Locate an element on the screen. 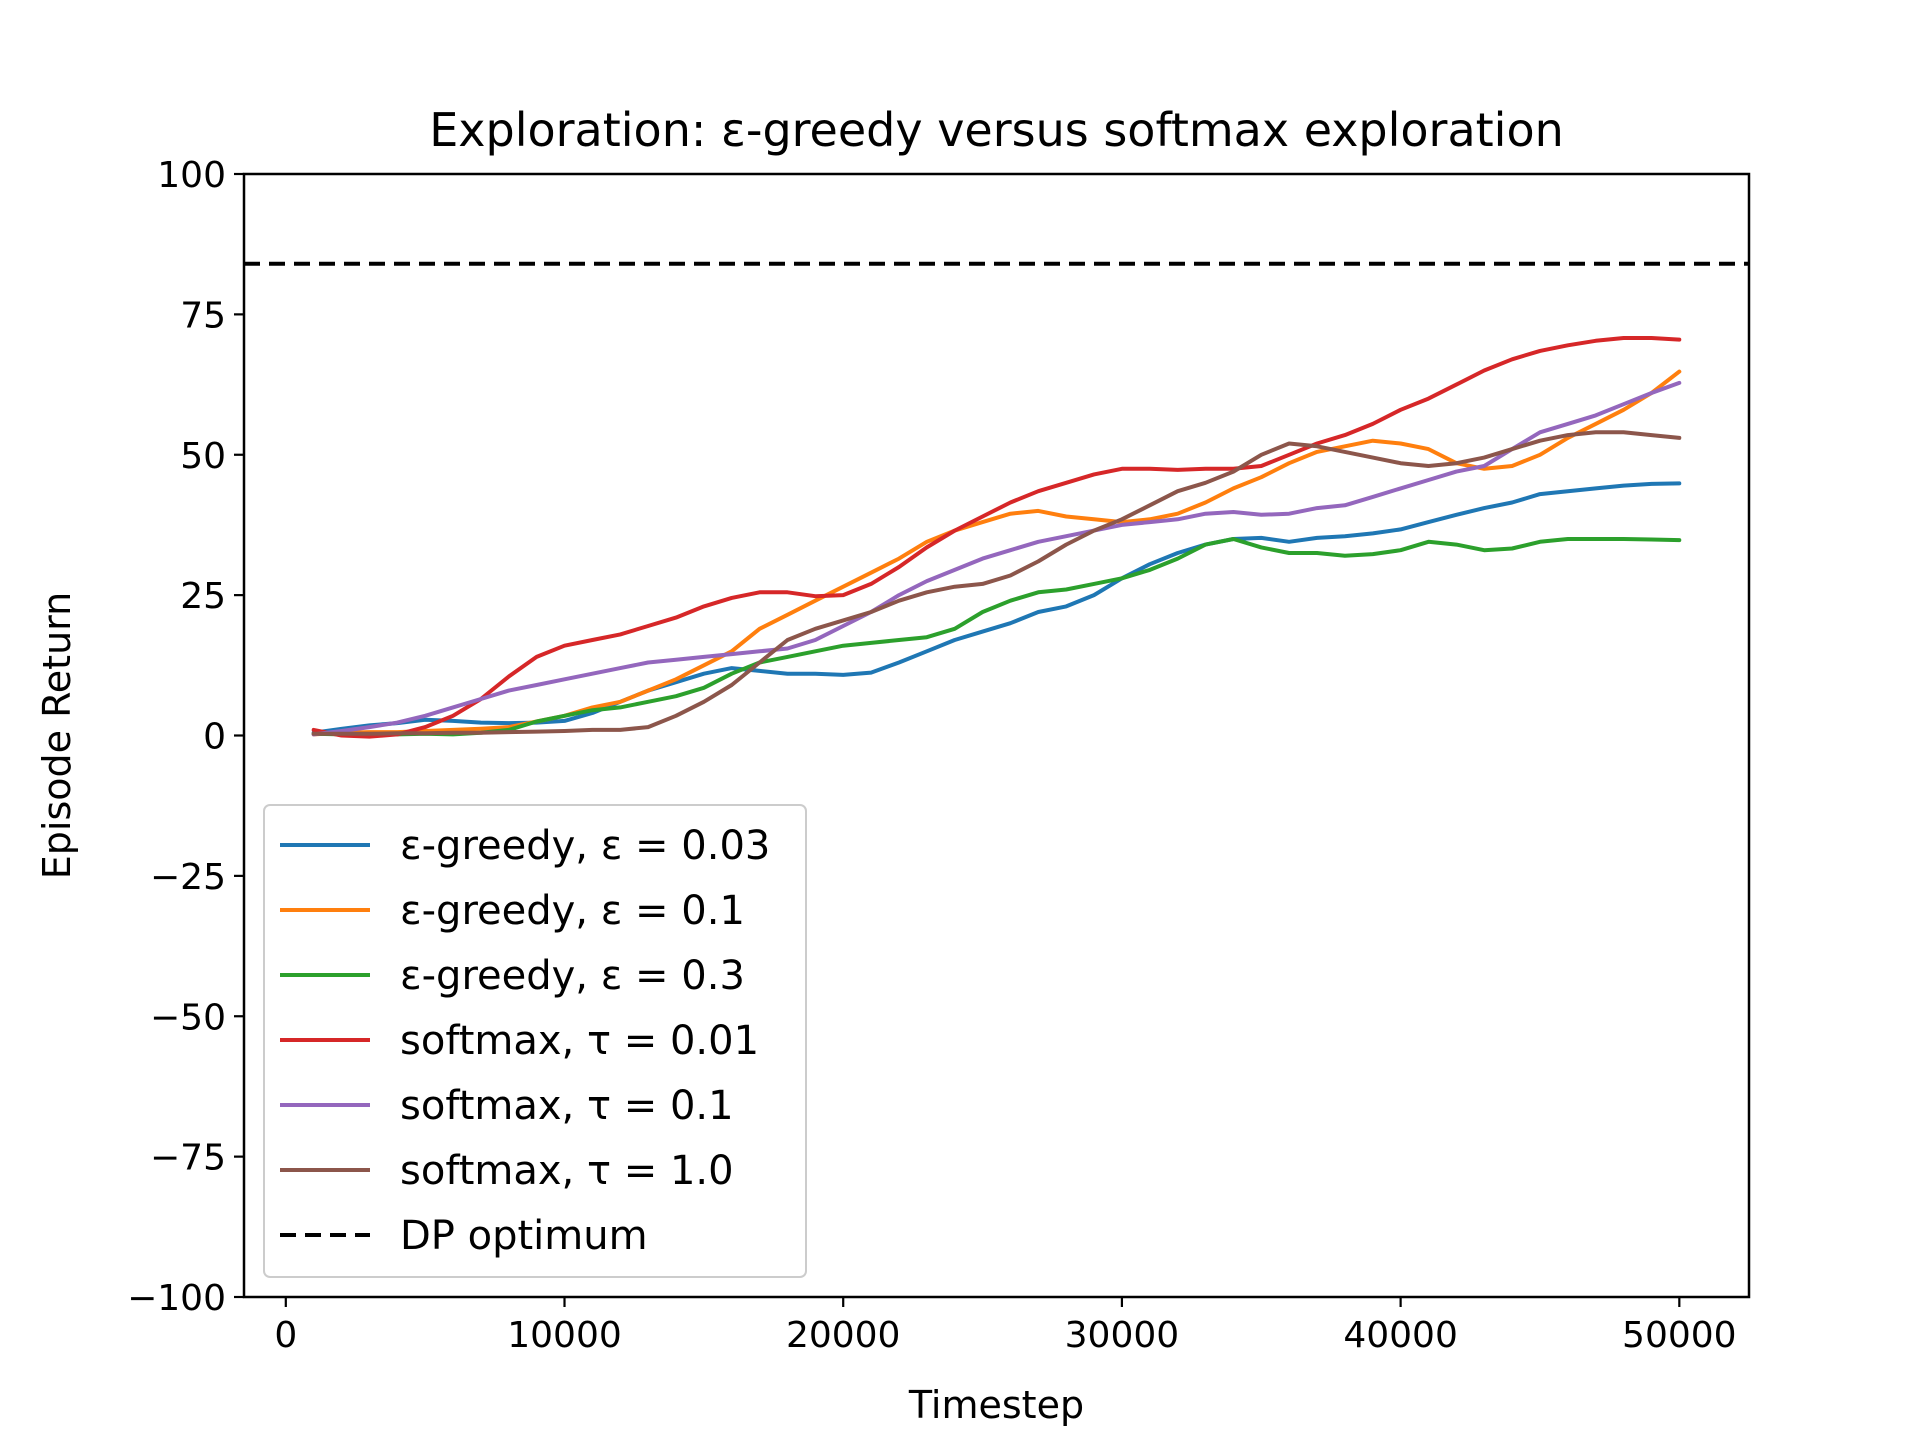  y-tick-label: −25 is located at coordinates (188, 877).